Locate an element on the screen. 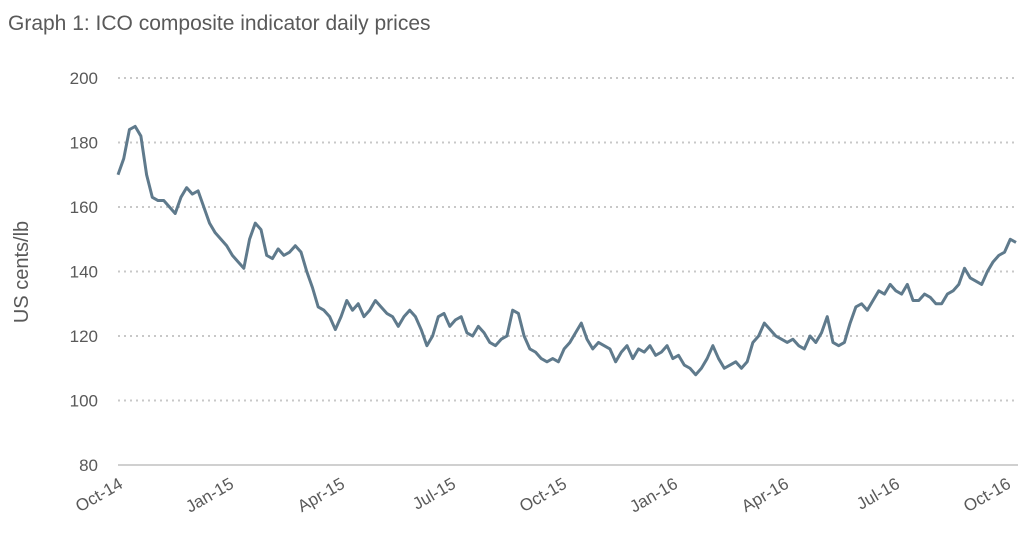  x-tick-label: Oct-16 is located at coordinates (987, 495).